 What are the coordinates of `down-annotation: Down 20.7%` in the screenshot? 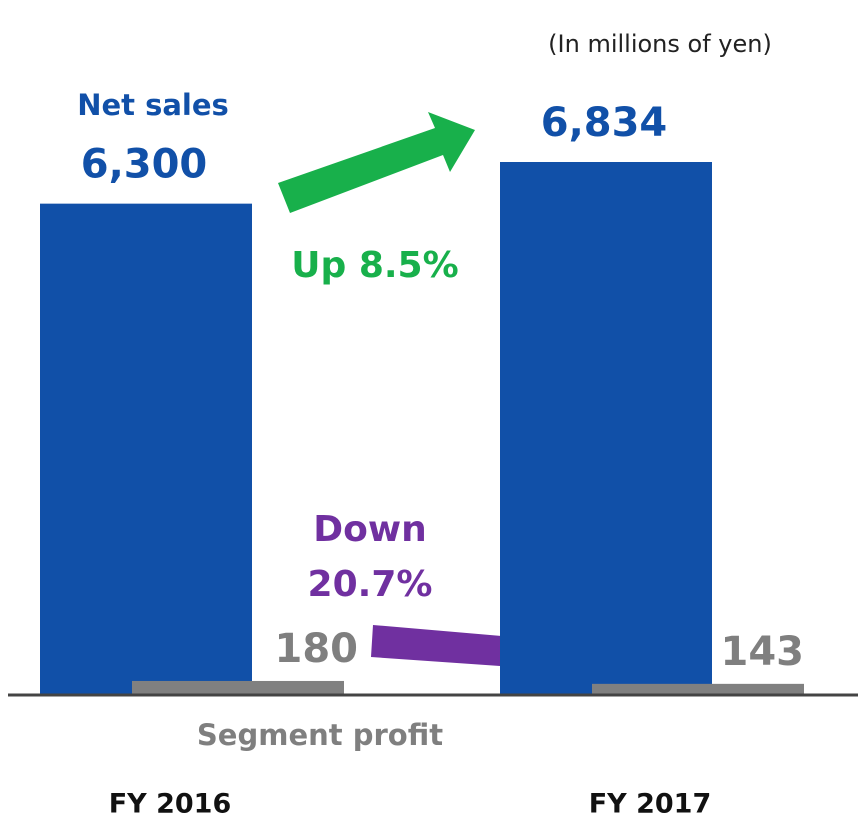 It's located at (370, 557).